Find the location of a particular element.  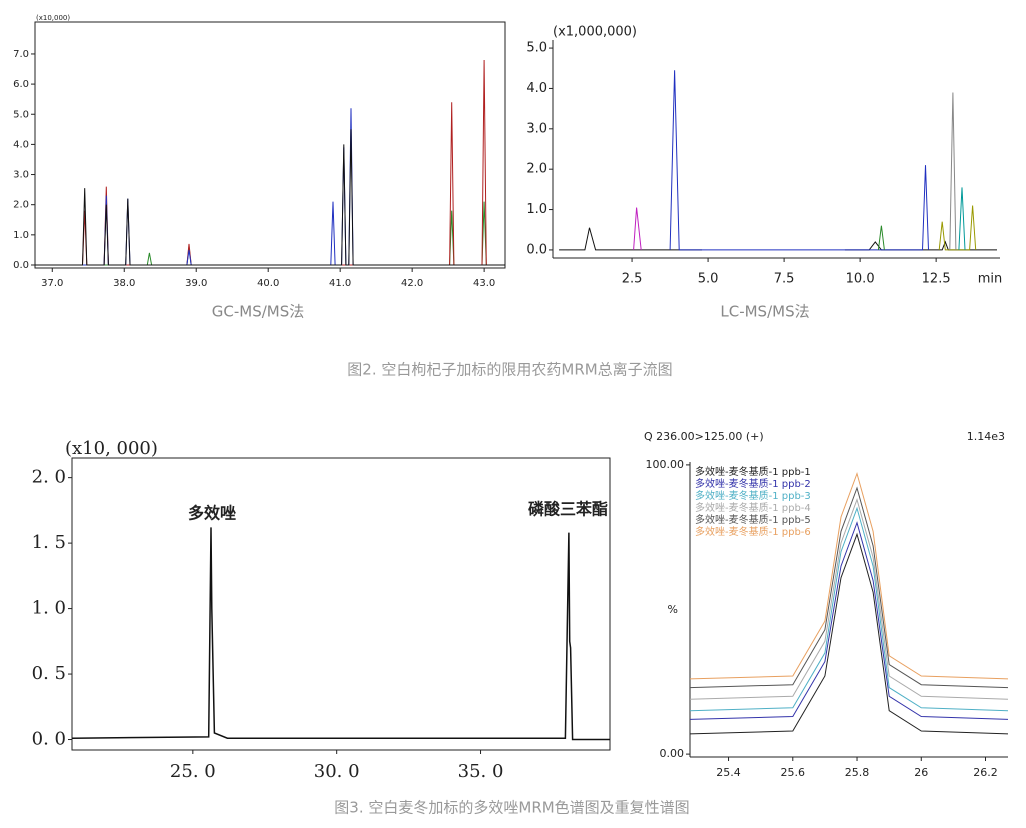

y-tick-label: 1. 0 is located at coordinates (49, 608).